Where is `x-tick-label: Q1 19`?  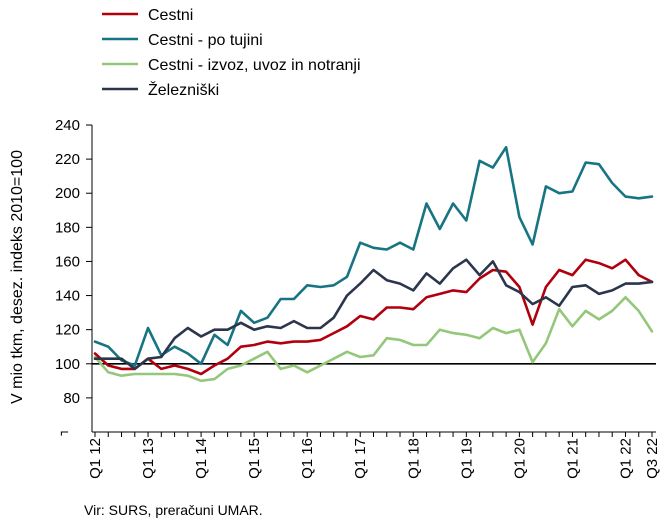
x-tick-label: Q1 19 is located at coordinates (466, 458).